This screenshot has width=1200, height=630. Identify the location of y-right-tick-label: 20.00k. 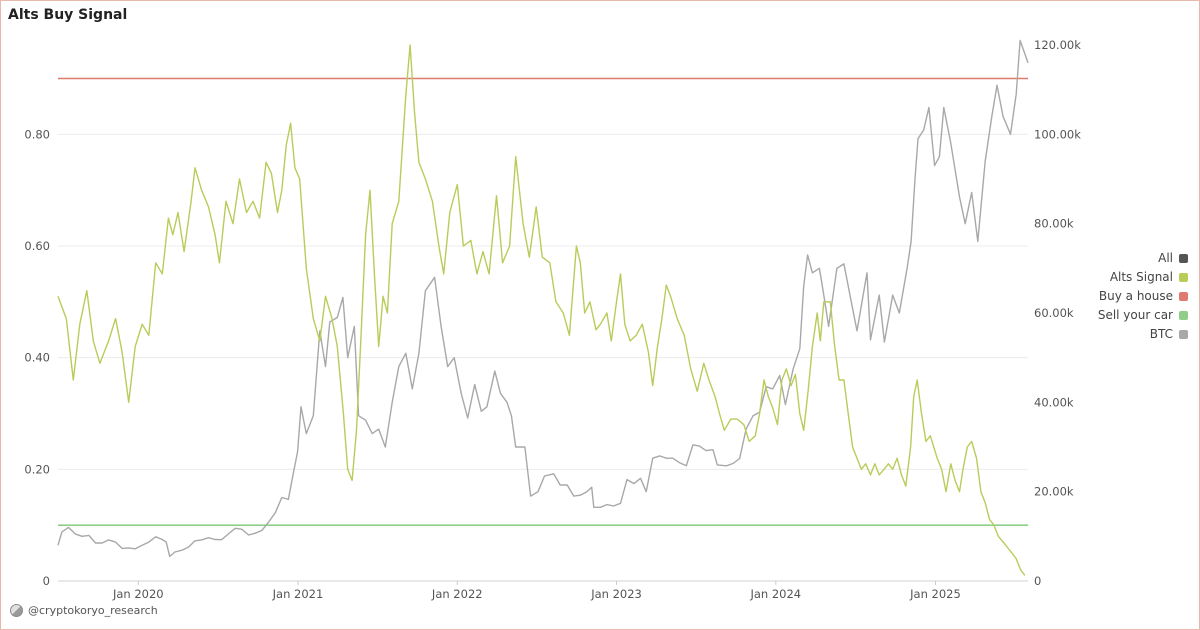
(1054, 492).